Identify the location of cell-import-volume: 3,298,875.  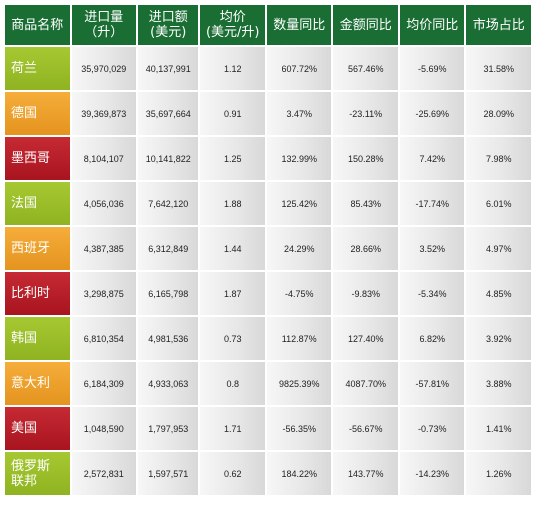
(103, 293).